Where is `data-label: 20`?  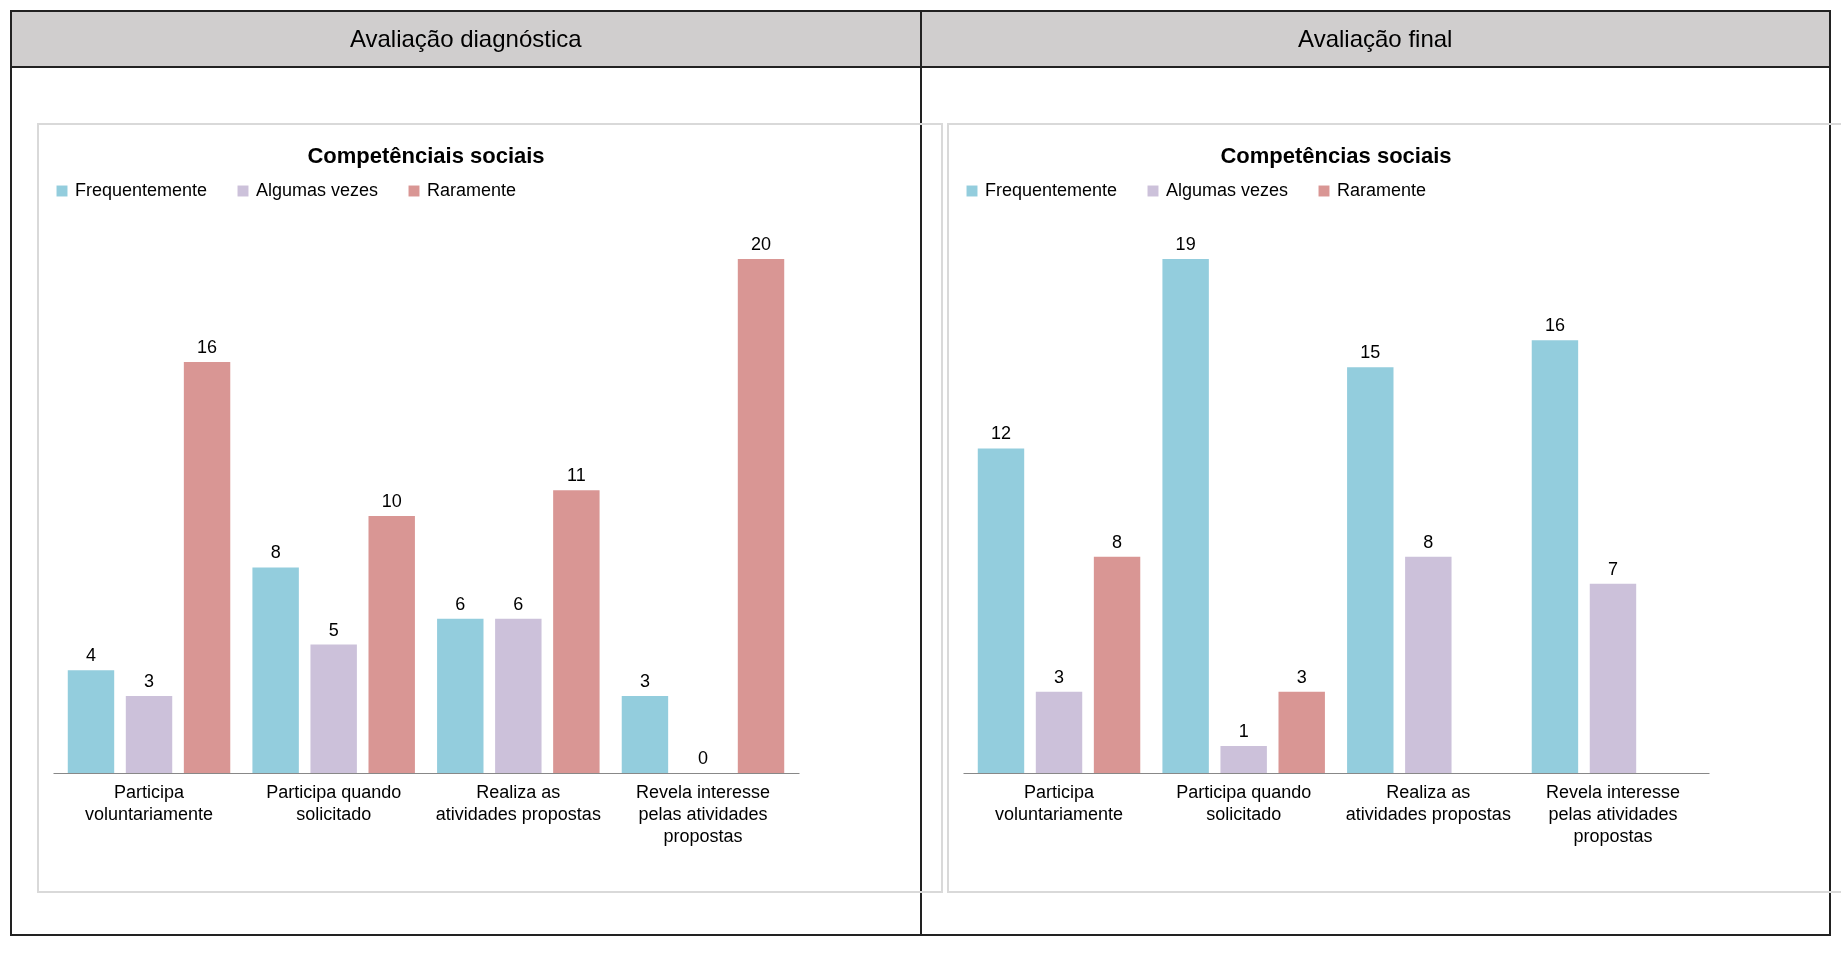
data-label: 20 is located at coordinates (761, 244).